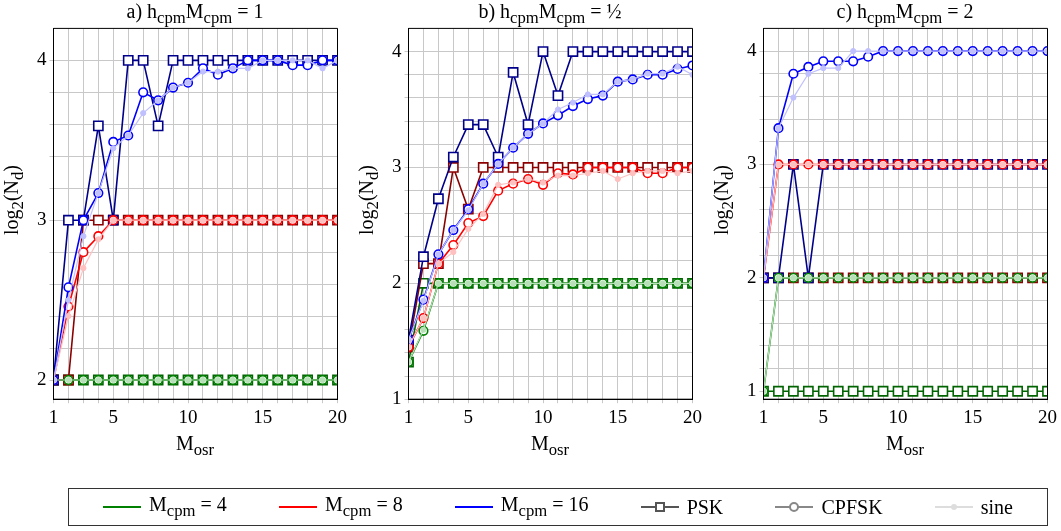 The height and width of the screenshot is (531, 1061). I want to click on legend-label: M$_{cpm}$ = 8, so click(363, 507).